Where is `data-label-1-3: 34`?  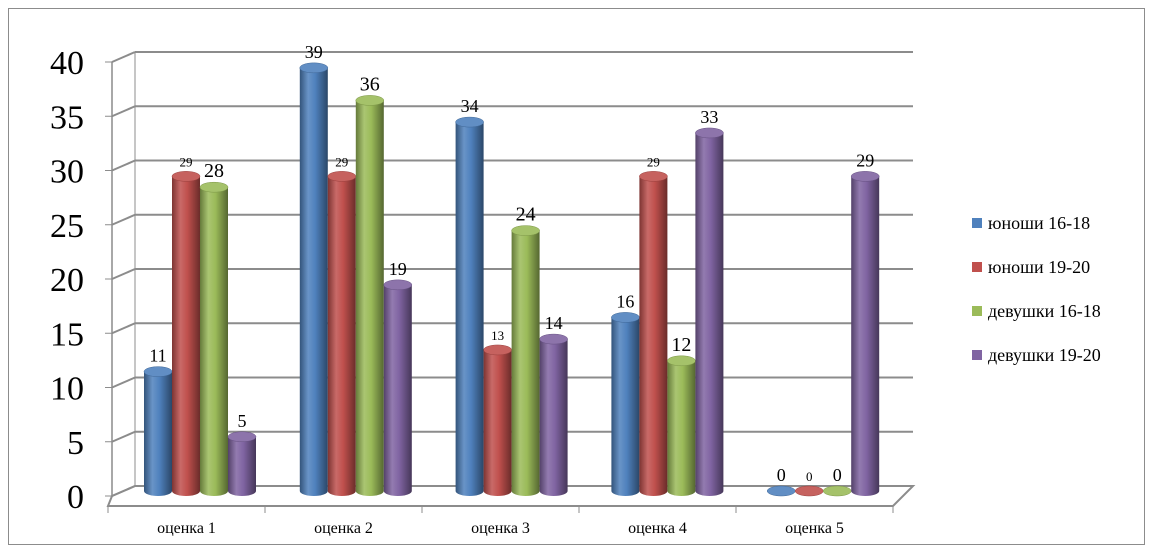 data-label-1-3: 34 is located at coordinates (470, 106).